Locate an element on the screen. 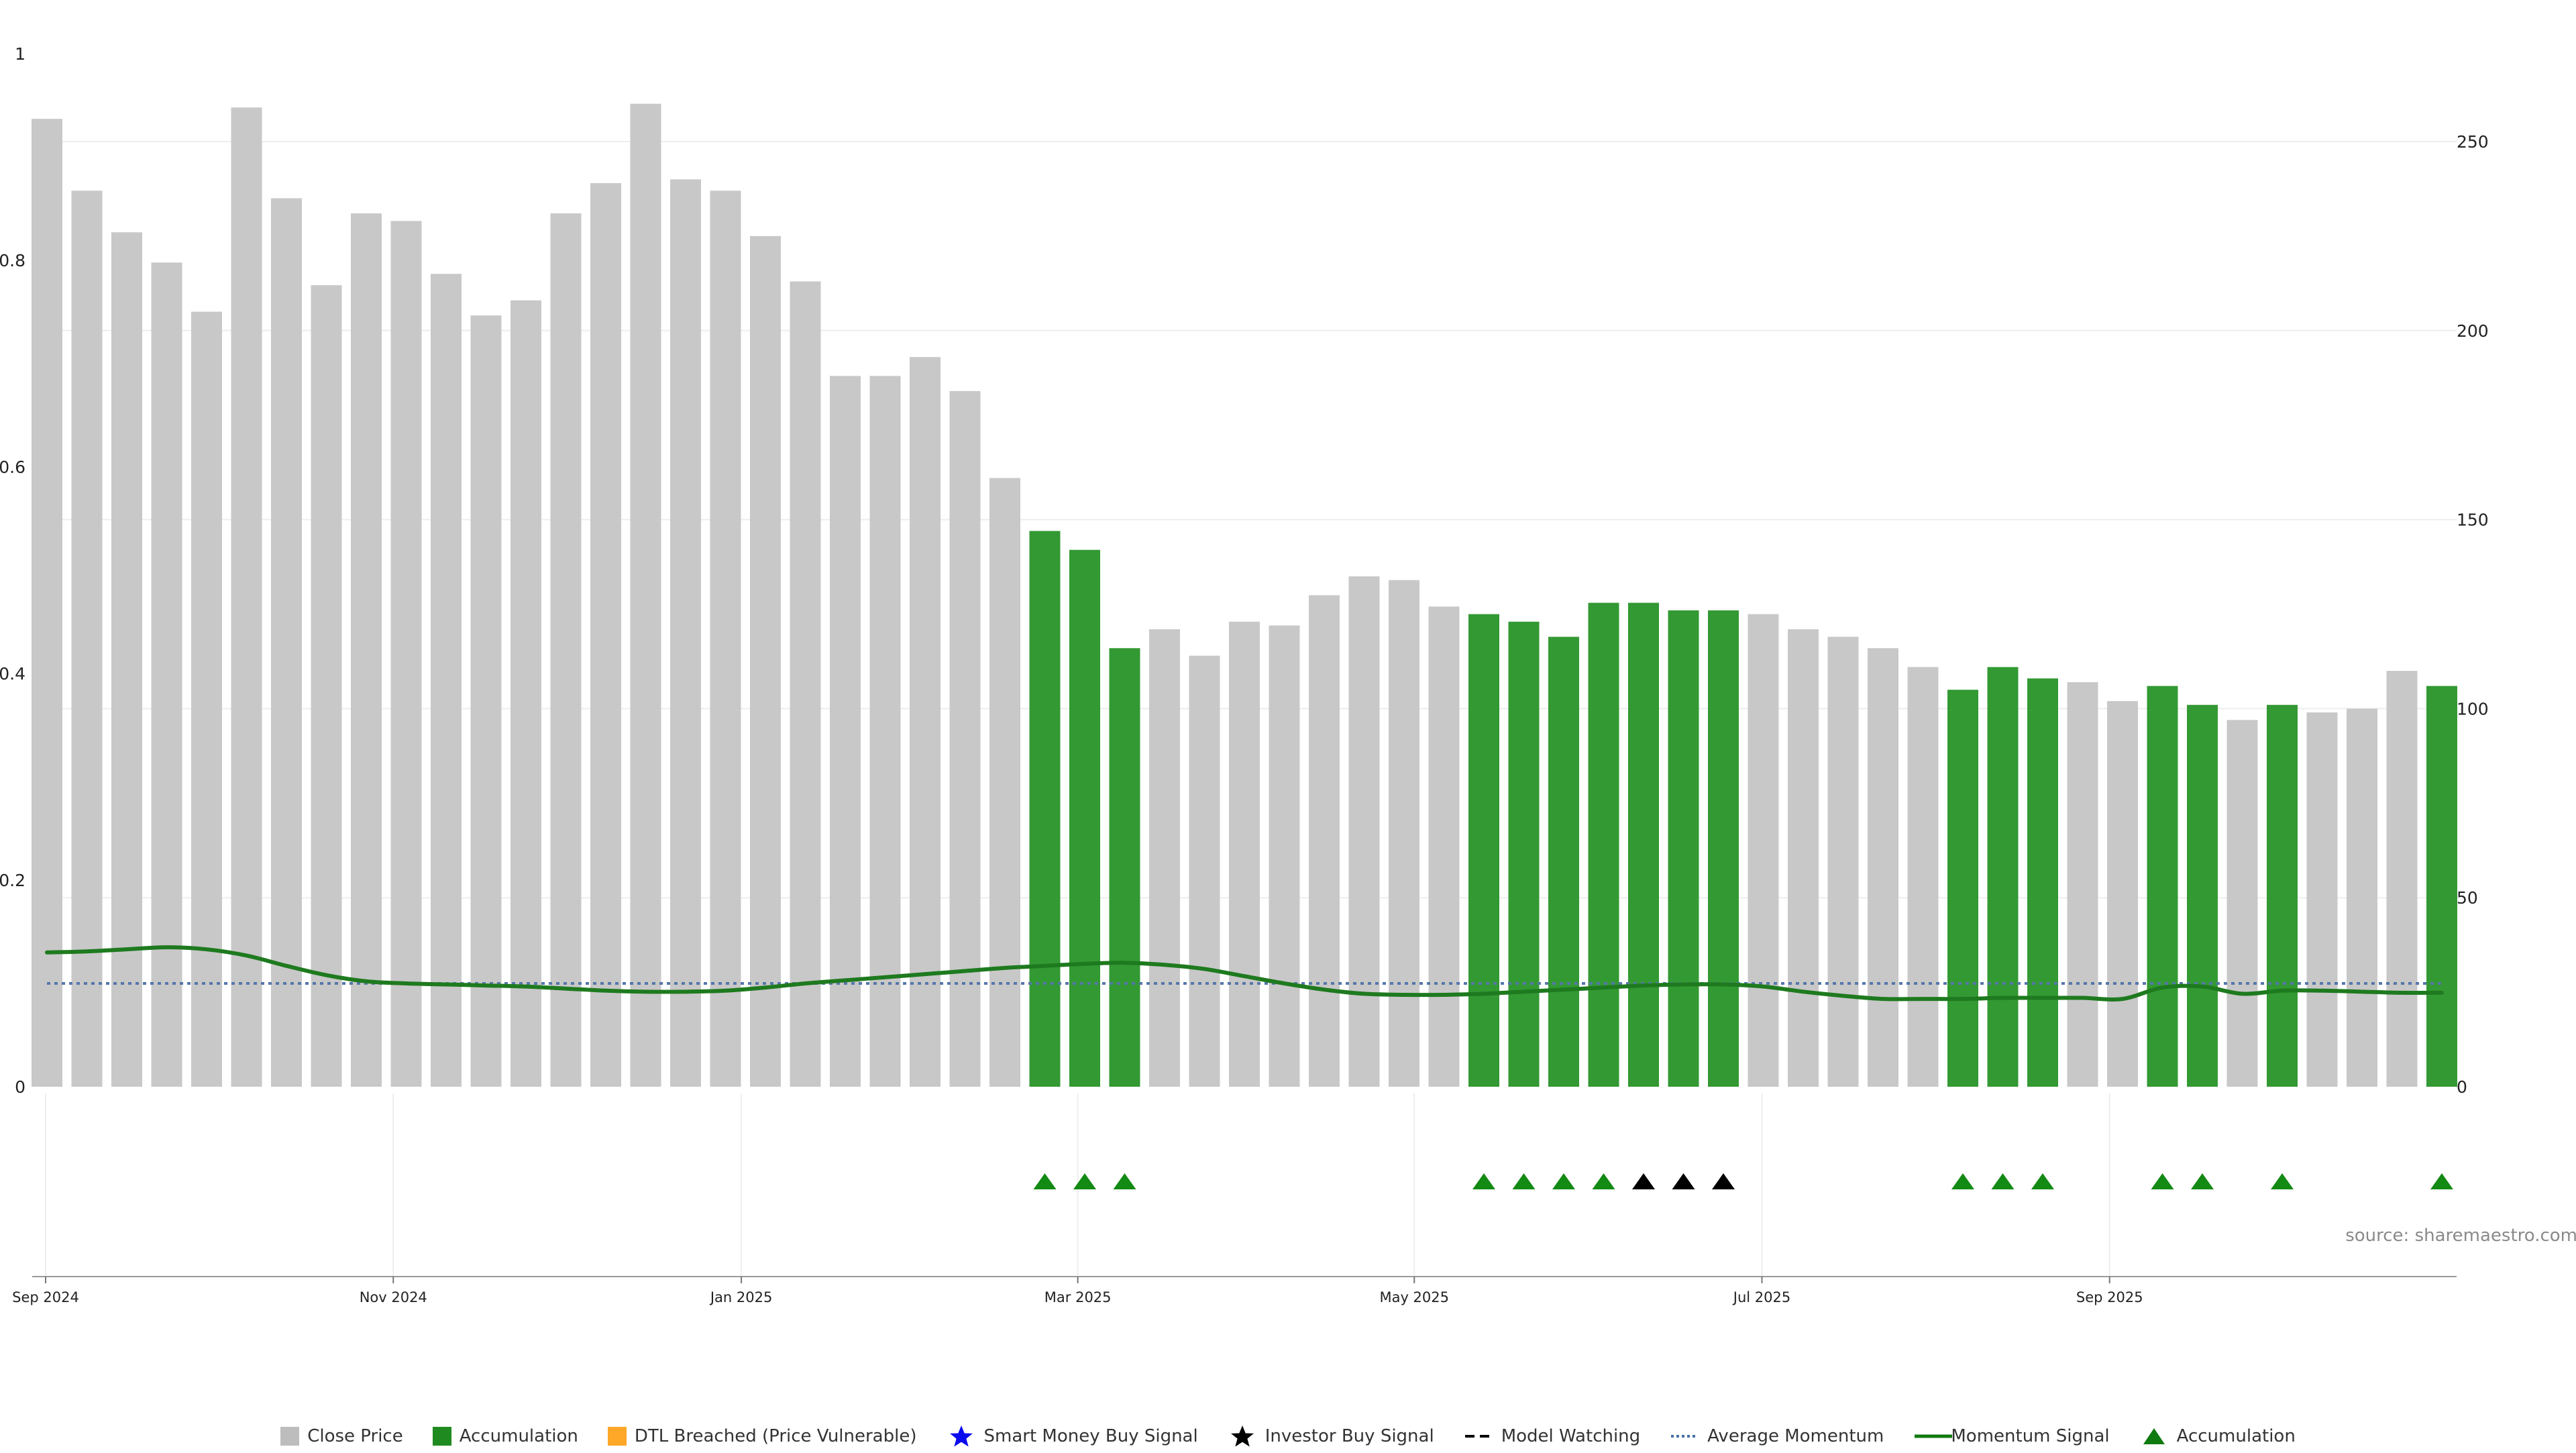 This screenshot has height=1453, width=2576. momentum-signal-line is located at coordinates (1244, 973).